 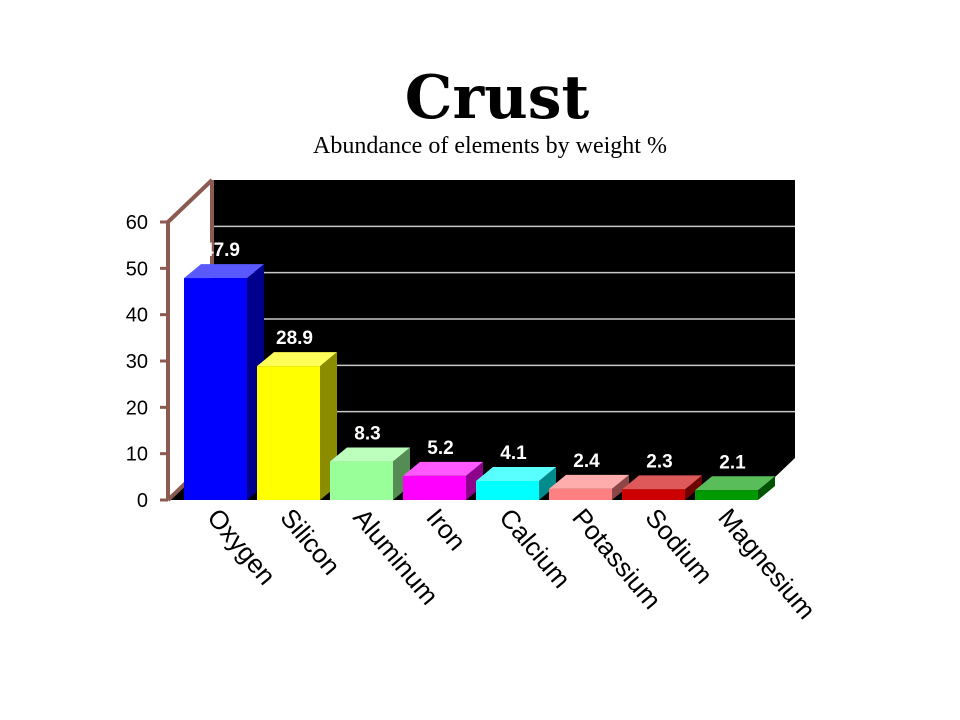 What do you see at coordinates (490, 146) in the screenshot?
I see `chart-subtitle: Abundance of elements by weight %` at bounding box center [490, 146].